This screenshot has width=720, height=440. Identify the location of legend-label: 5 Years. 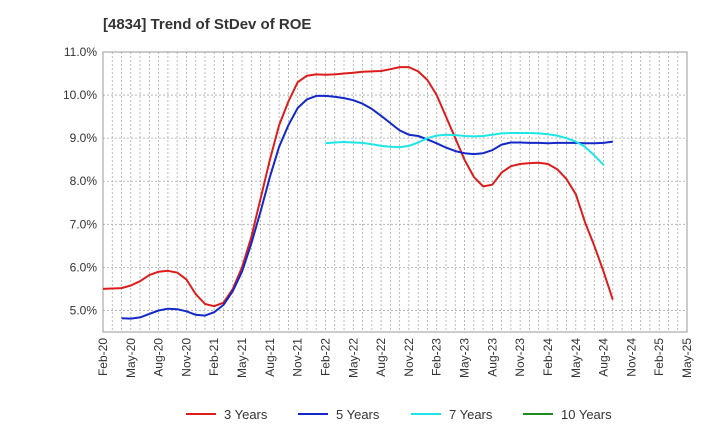
(358, 414).